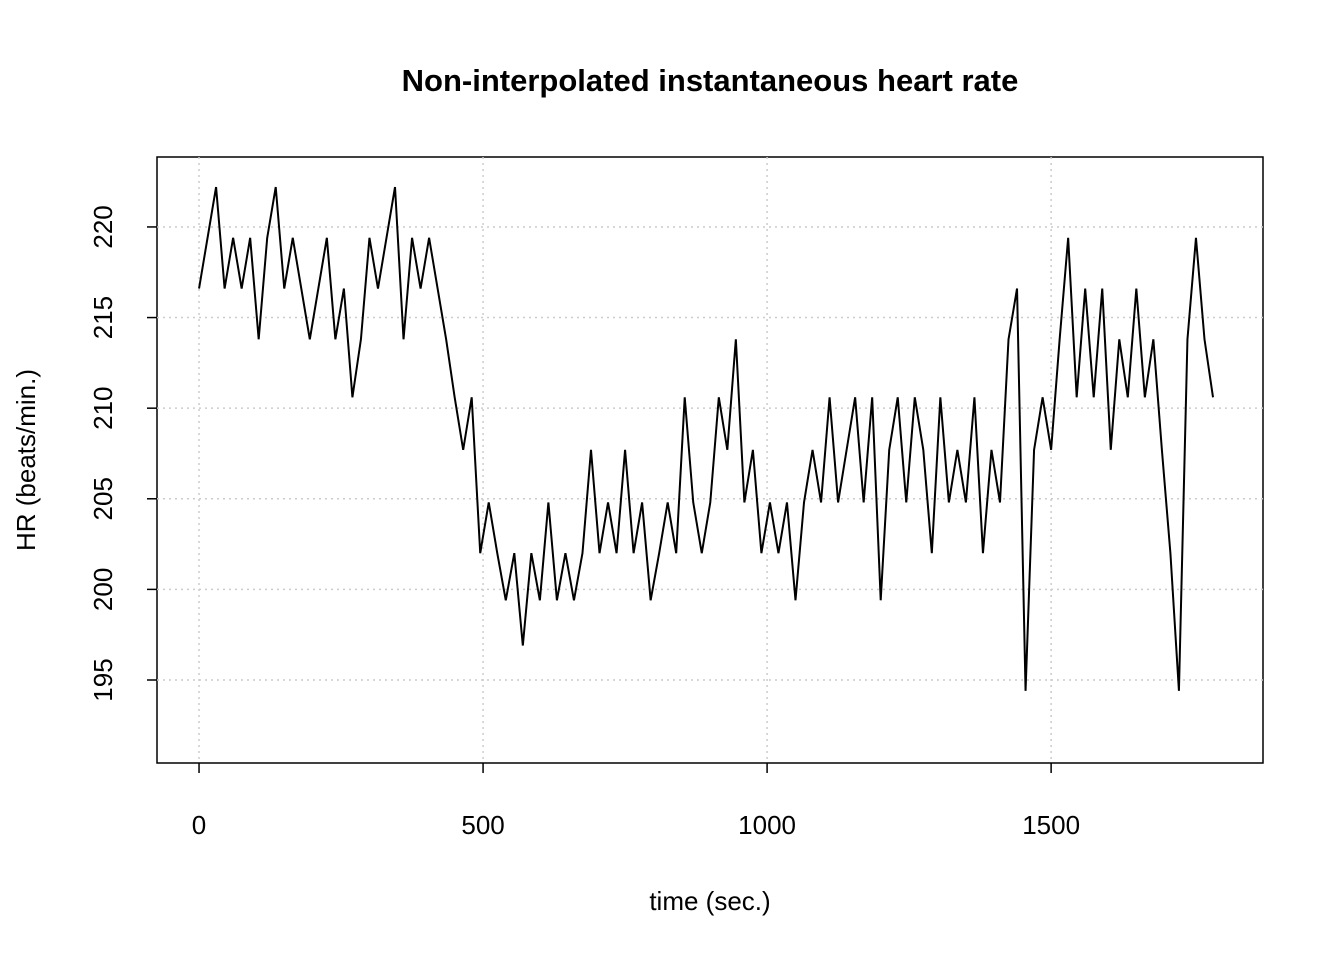 The image size is (1344, 960). What do you see at coordinates (26, 460) in the screenshot?
I see `y-axis-title: HR (beats/min.)` at bounding box center [26, 460].